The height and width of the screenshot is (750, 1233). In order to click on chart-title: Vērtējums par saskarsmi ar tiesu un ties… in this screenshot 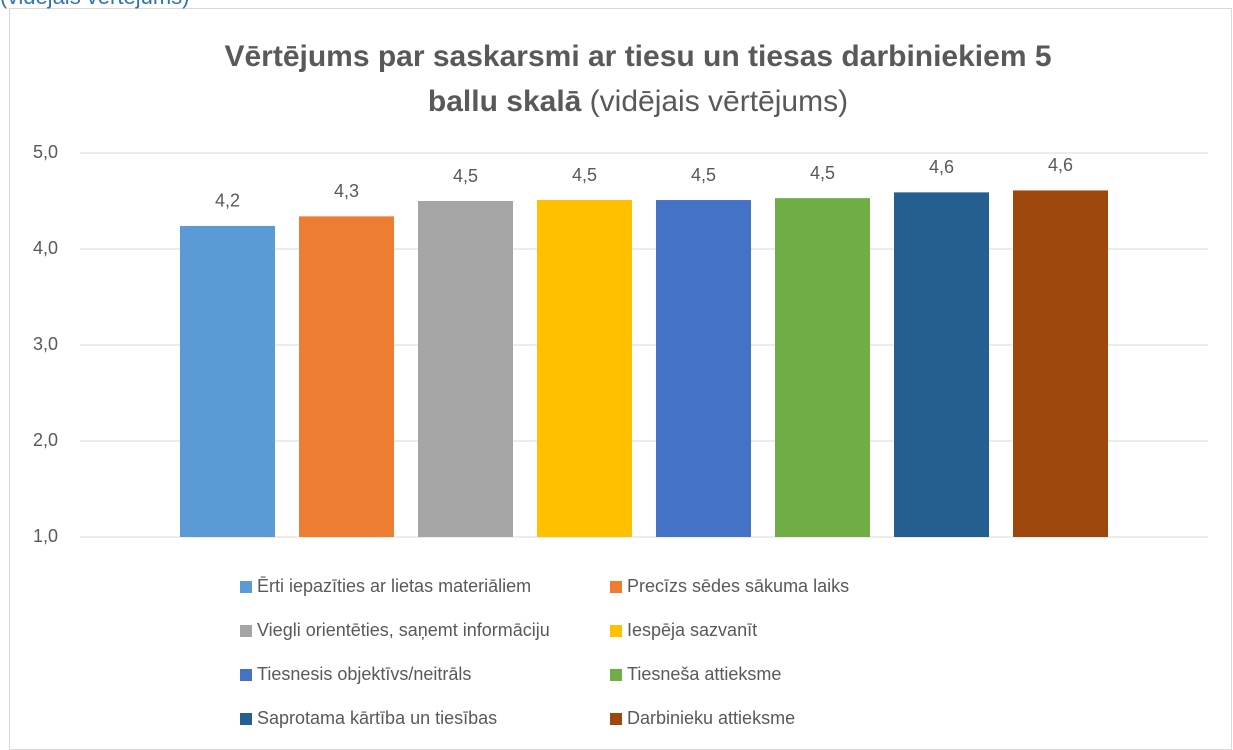, I will do `click(637, 56)`.